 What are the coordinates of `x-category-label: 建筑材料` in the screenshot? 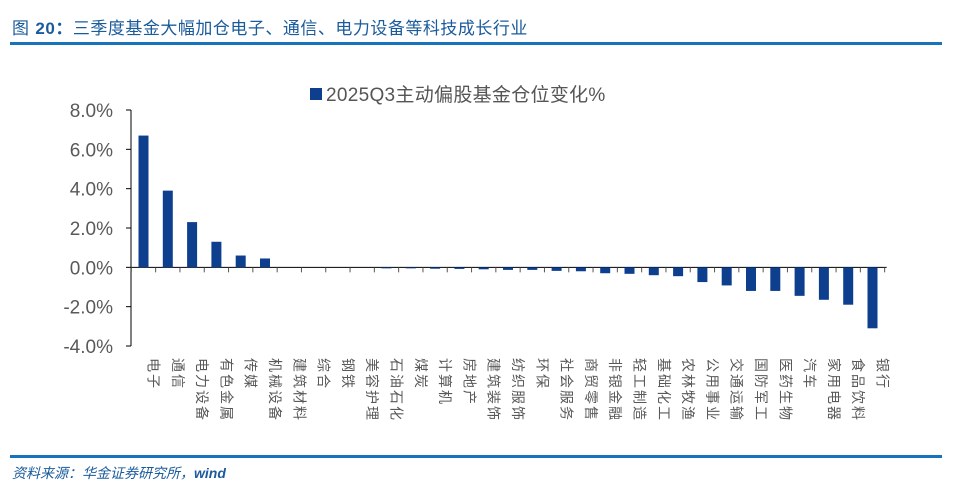 It's located at (298, 390).